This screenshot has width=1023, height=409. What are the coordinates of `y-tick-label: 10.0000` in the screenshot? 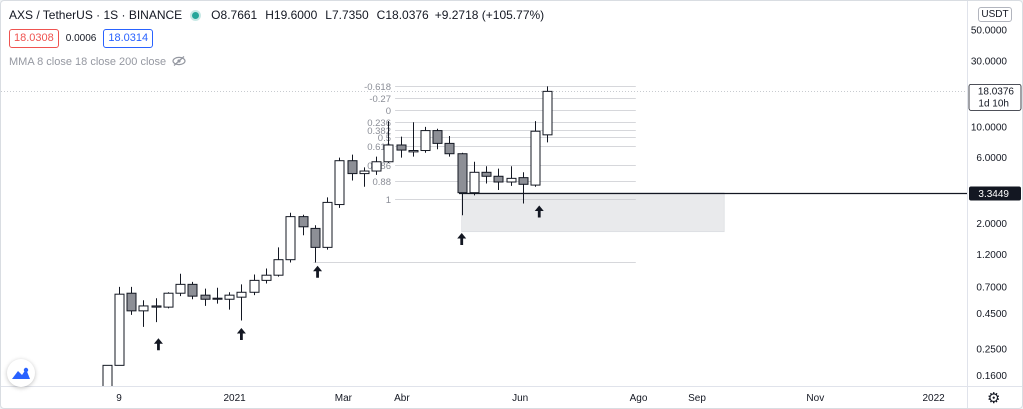 It's located at (989, 127).